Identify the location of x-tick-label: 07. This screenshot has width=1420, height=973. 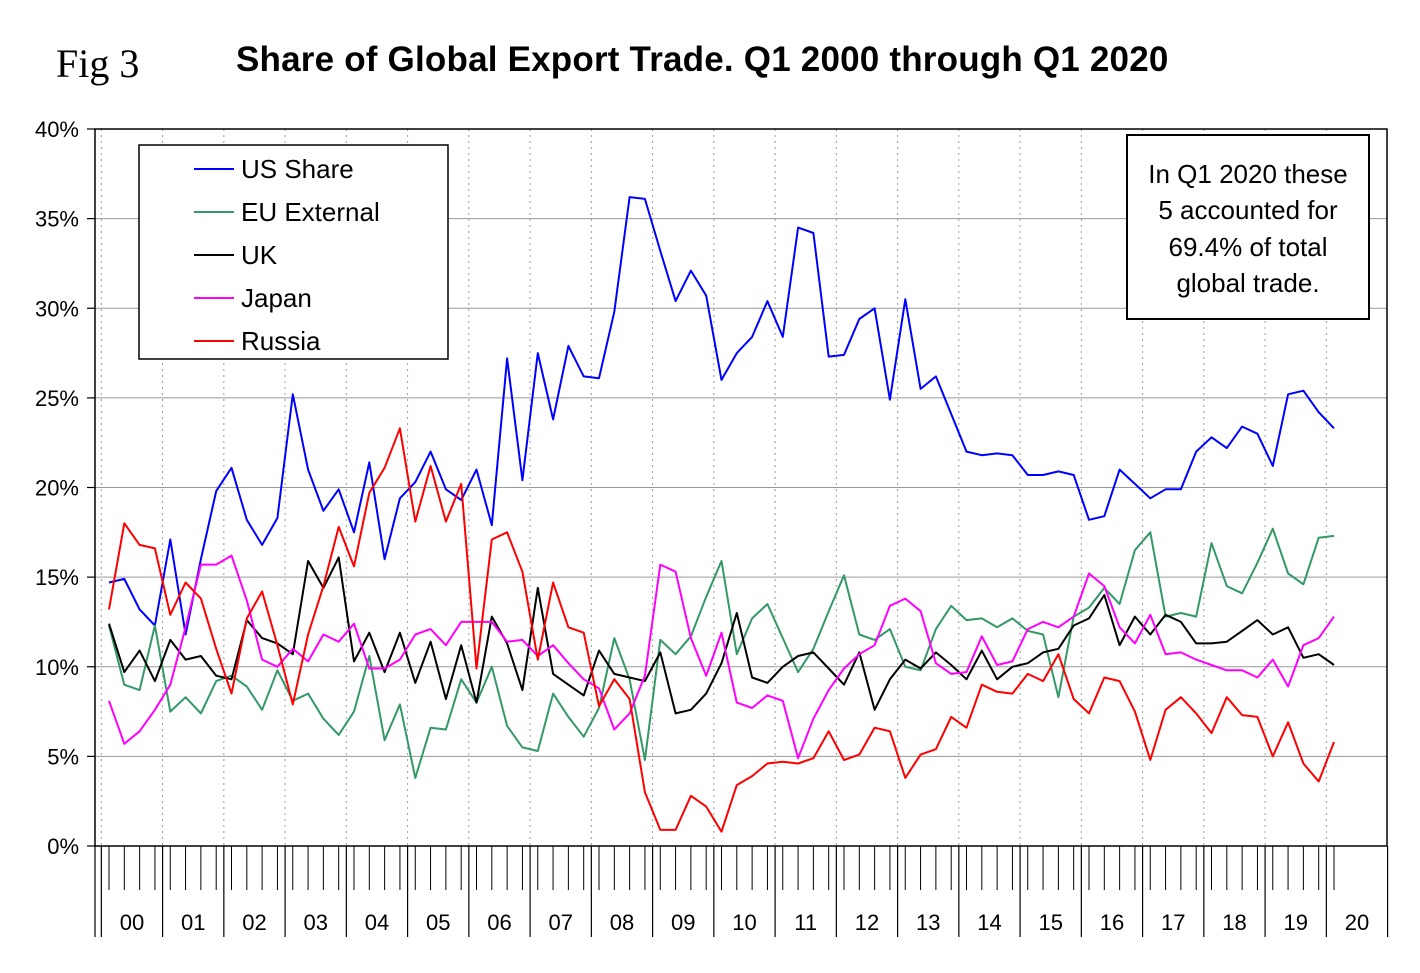
(560, 922).